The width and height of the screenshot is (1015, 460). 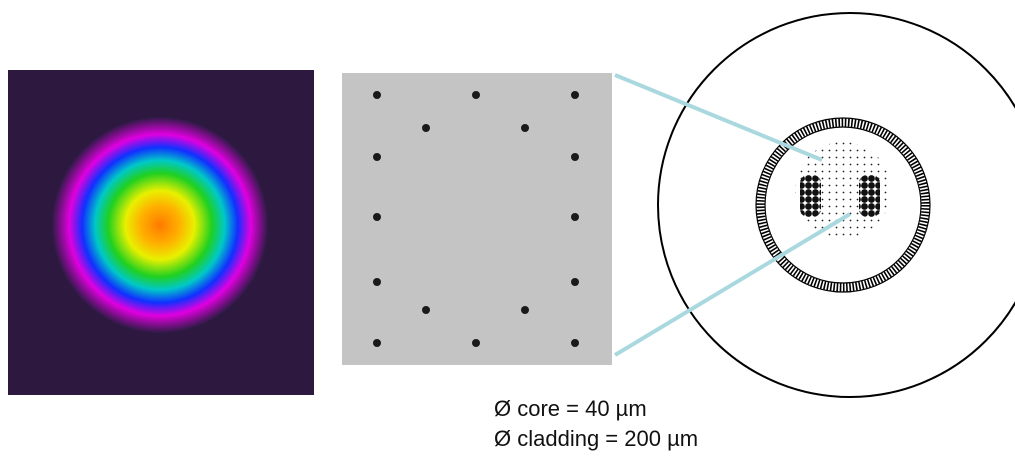 What do you see at coordinates (160, 225) in the screenshot?
I see `beam-profile` at bounding box center [160, 225].